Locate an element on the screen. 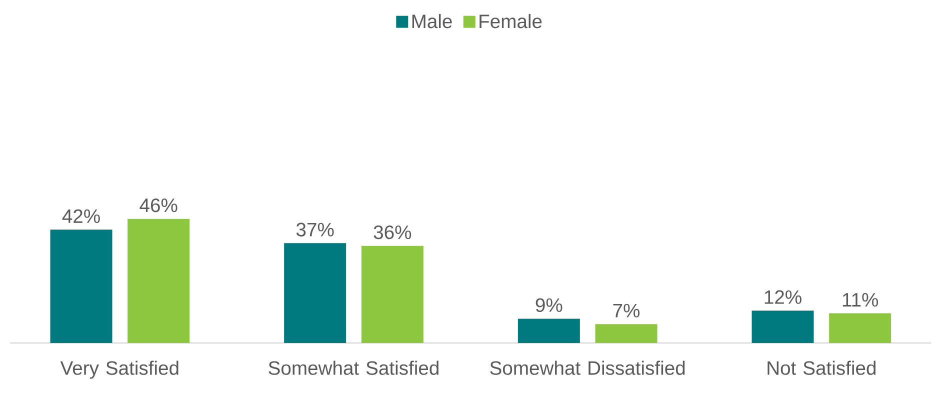 The height and width of the screenshot is (409, 933). data-label: 42% is located at coordinates (81, 216).